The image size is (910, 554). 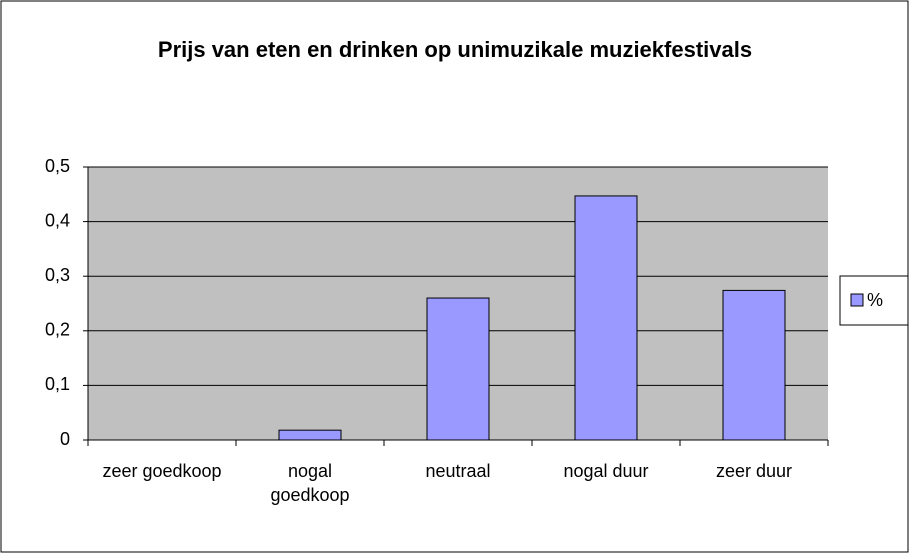 What do you see at coordinates (458, 471) in the screenshot?
I see `x-tick-label: neutraal` at bounding box center [458, 471].